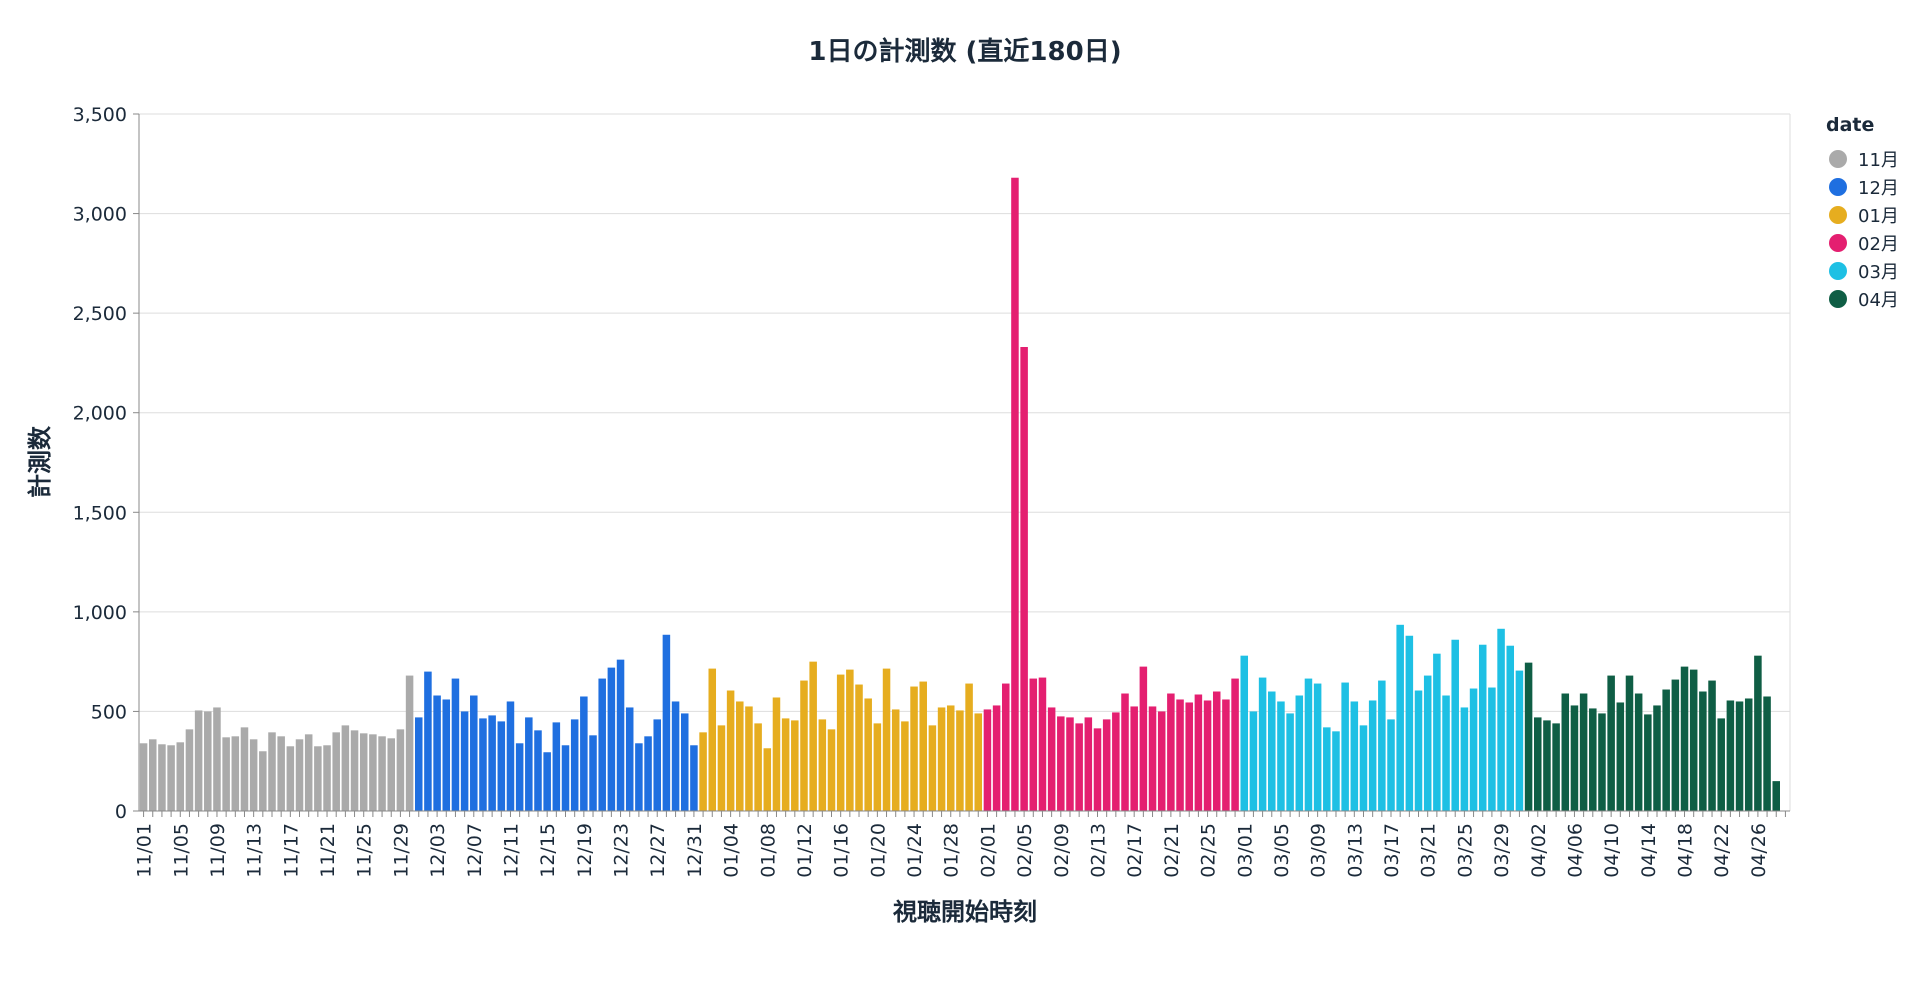  Describe the element at coordinates (100, 513) in the screenshot. I see `y-tick-label: 1,500` at that location.